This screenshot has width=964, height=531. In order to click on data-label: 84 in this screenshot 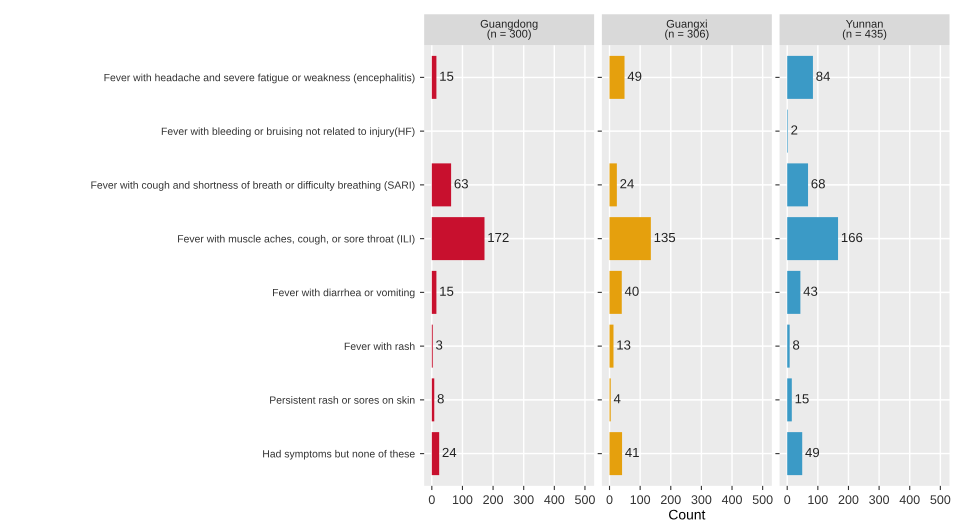, I will do `click(823, 76)`.